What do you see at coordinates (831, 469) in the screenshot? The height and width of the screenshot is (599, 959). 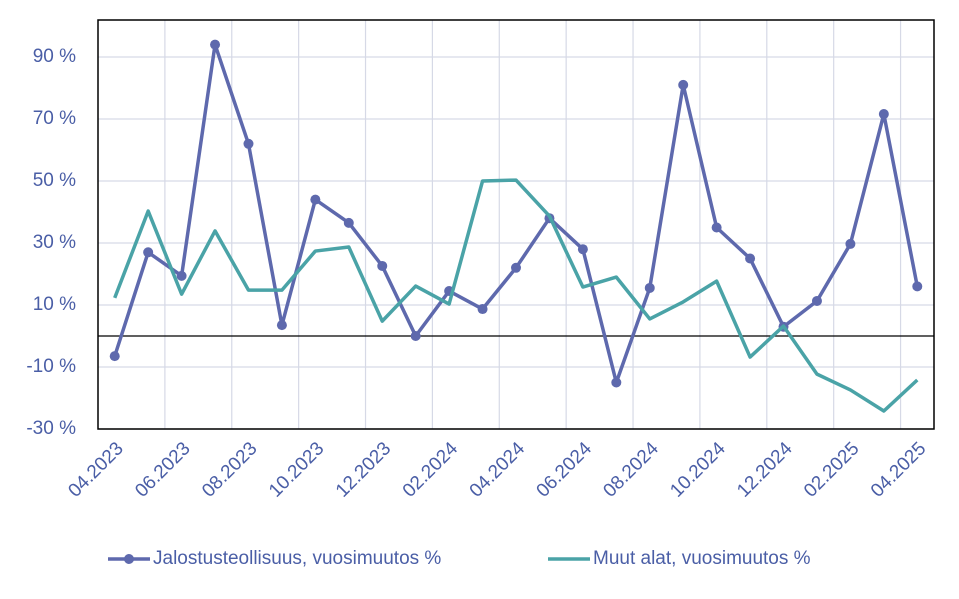 I see `x-tick-label: 02.2025` at bounding box center [831, 469].